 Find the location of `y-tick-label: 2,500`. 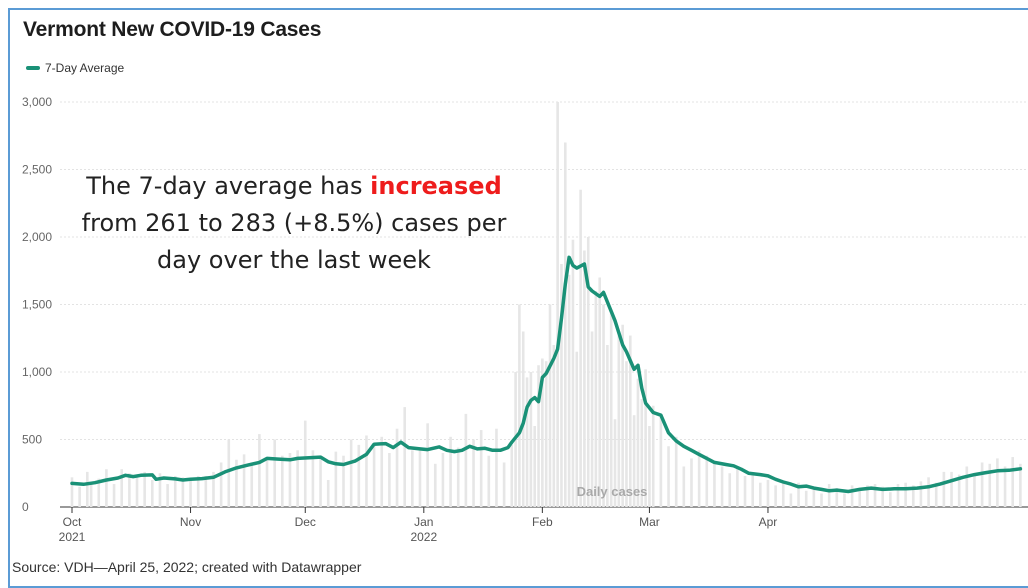

y-tick-label: 2,500 is located at coordinates (37, 170).